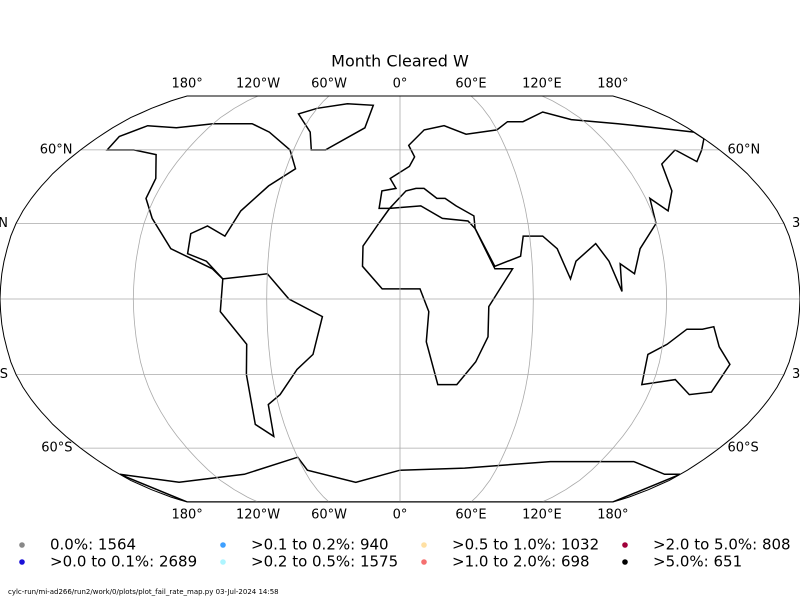 The height and width of the screenshot is (600, 800). What do you see at coordinates (400, 61) in the screenshot?
I see `map-title: Month Cleared W` at bounding box center [400, 61].